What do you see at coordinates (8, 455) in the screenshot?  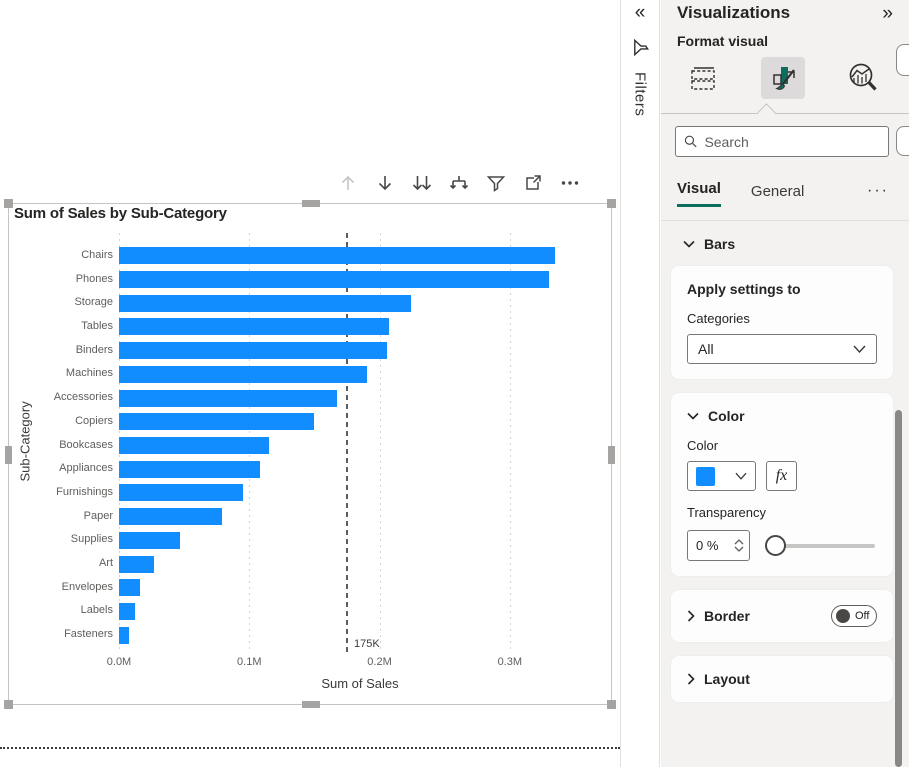 I see `resize-handle-middle-left` at bounding box center [8, 455].